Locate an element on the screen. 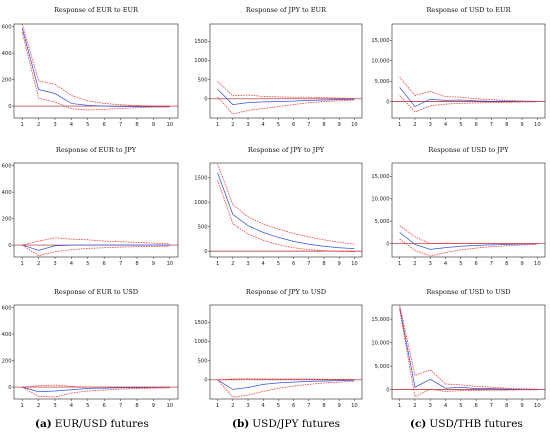  panel-3-xtick-label-3: 4 is located at coordinates (446, 125).